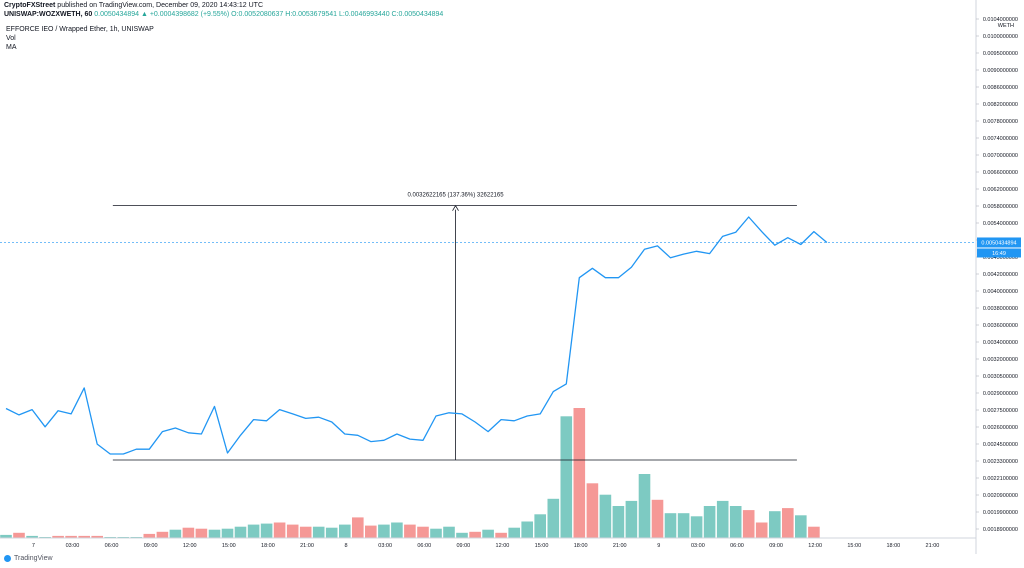 The image size is (1024, 568). I want to click on y-tick-label: 0.0090000000, so click(1000, 71).